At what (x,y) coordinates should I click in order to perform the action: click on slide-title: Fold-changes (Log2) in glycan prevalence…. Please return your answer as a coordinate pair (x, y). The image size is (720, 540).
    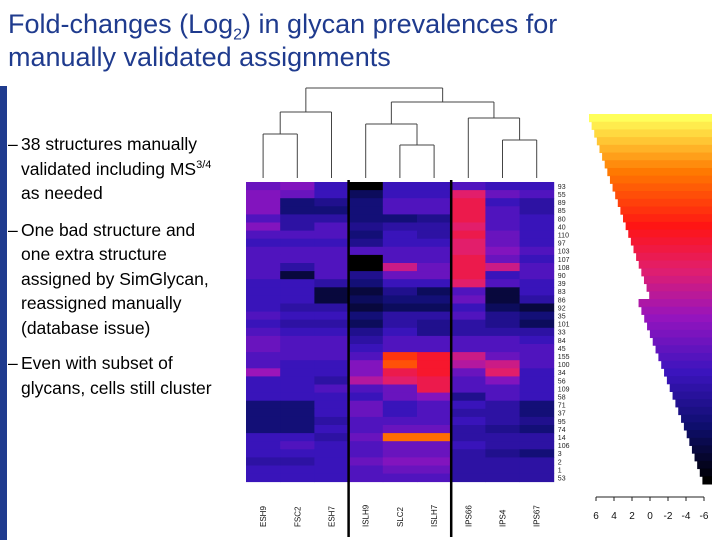
    Looking at the image, I should click on (358, 41).